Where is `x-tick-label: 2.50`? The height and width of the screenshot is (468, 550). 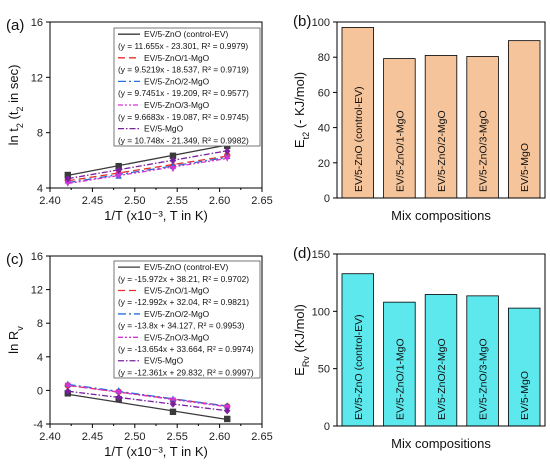
x-tick-label: 2.50 is located at coordinates (134, 437).